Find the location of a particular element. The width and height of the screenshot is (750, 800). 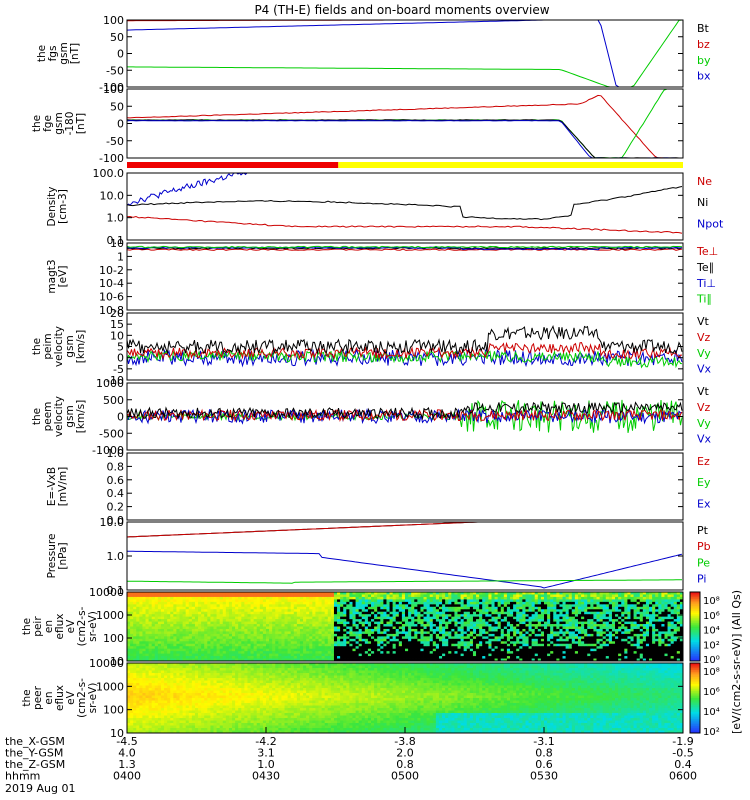

trace-black is located at coordinates (404, 529).